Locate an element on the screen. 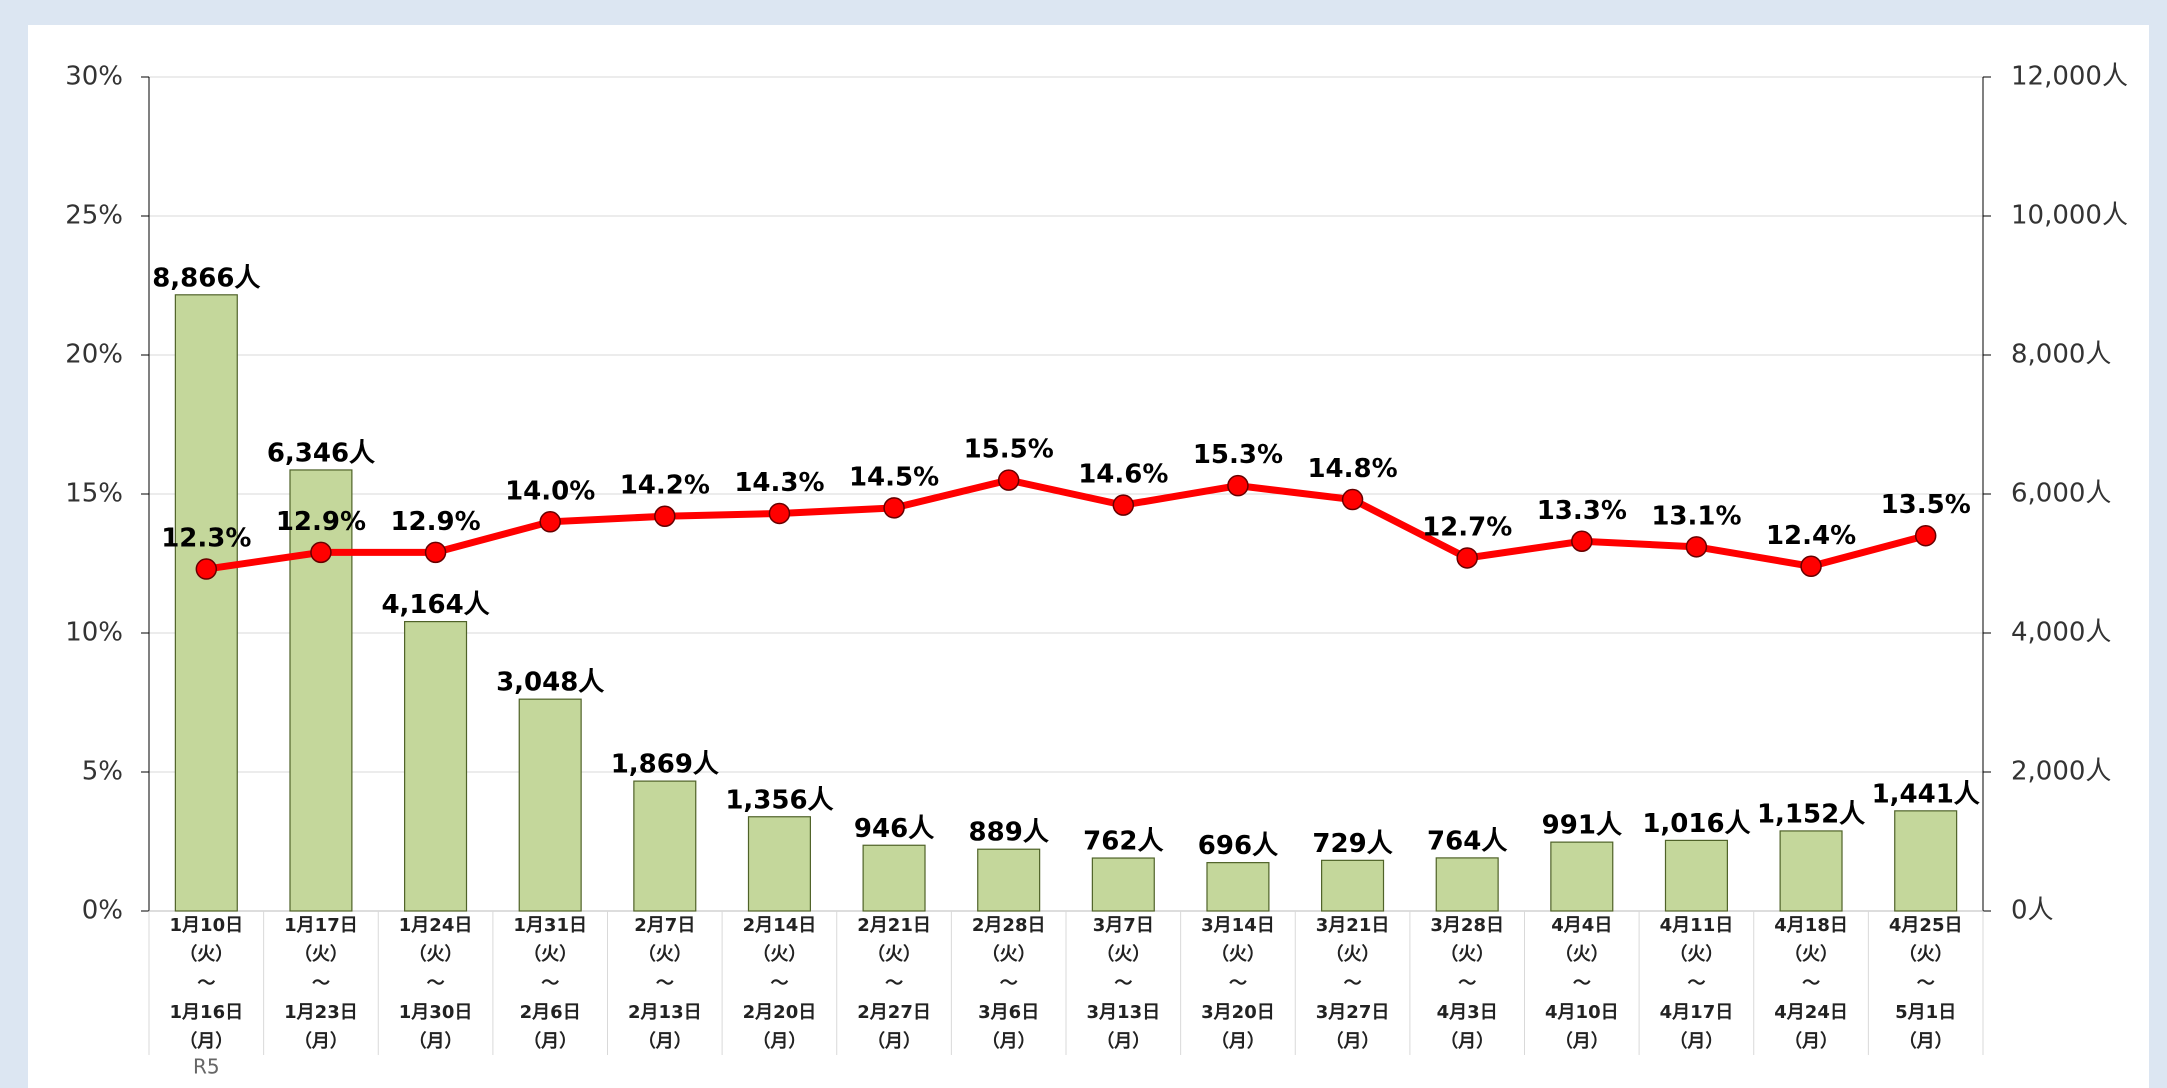 This screenshot has height=1088, width=2167. bar-label: 4,164人 is located at coordinates (435, 605).